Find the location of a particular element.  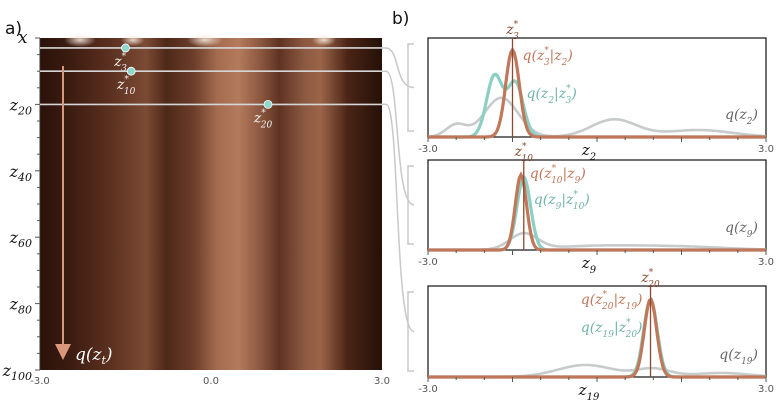

panel-b-label: b) is located at coordinates (400, 19).